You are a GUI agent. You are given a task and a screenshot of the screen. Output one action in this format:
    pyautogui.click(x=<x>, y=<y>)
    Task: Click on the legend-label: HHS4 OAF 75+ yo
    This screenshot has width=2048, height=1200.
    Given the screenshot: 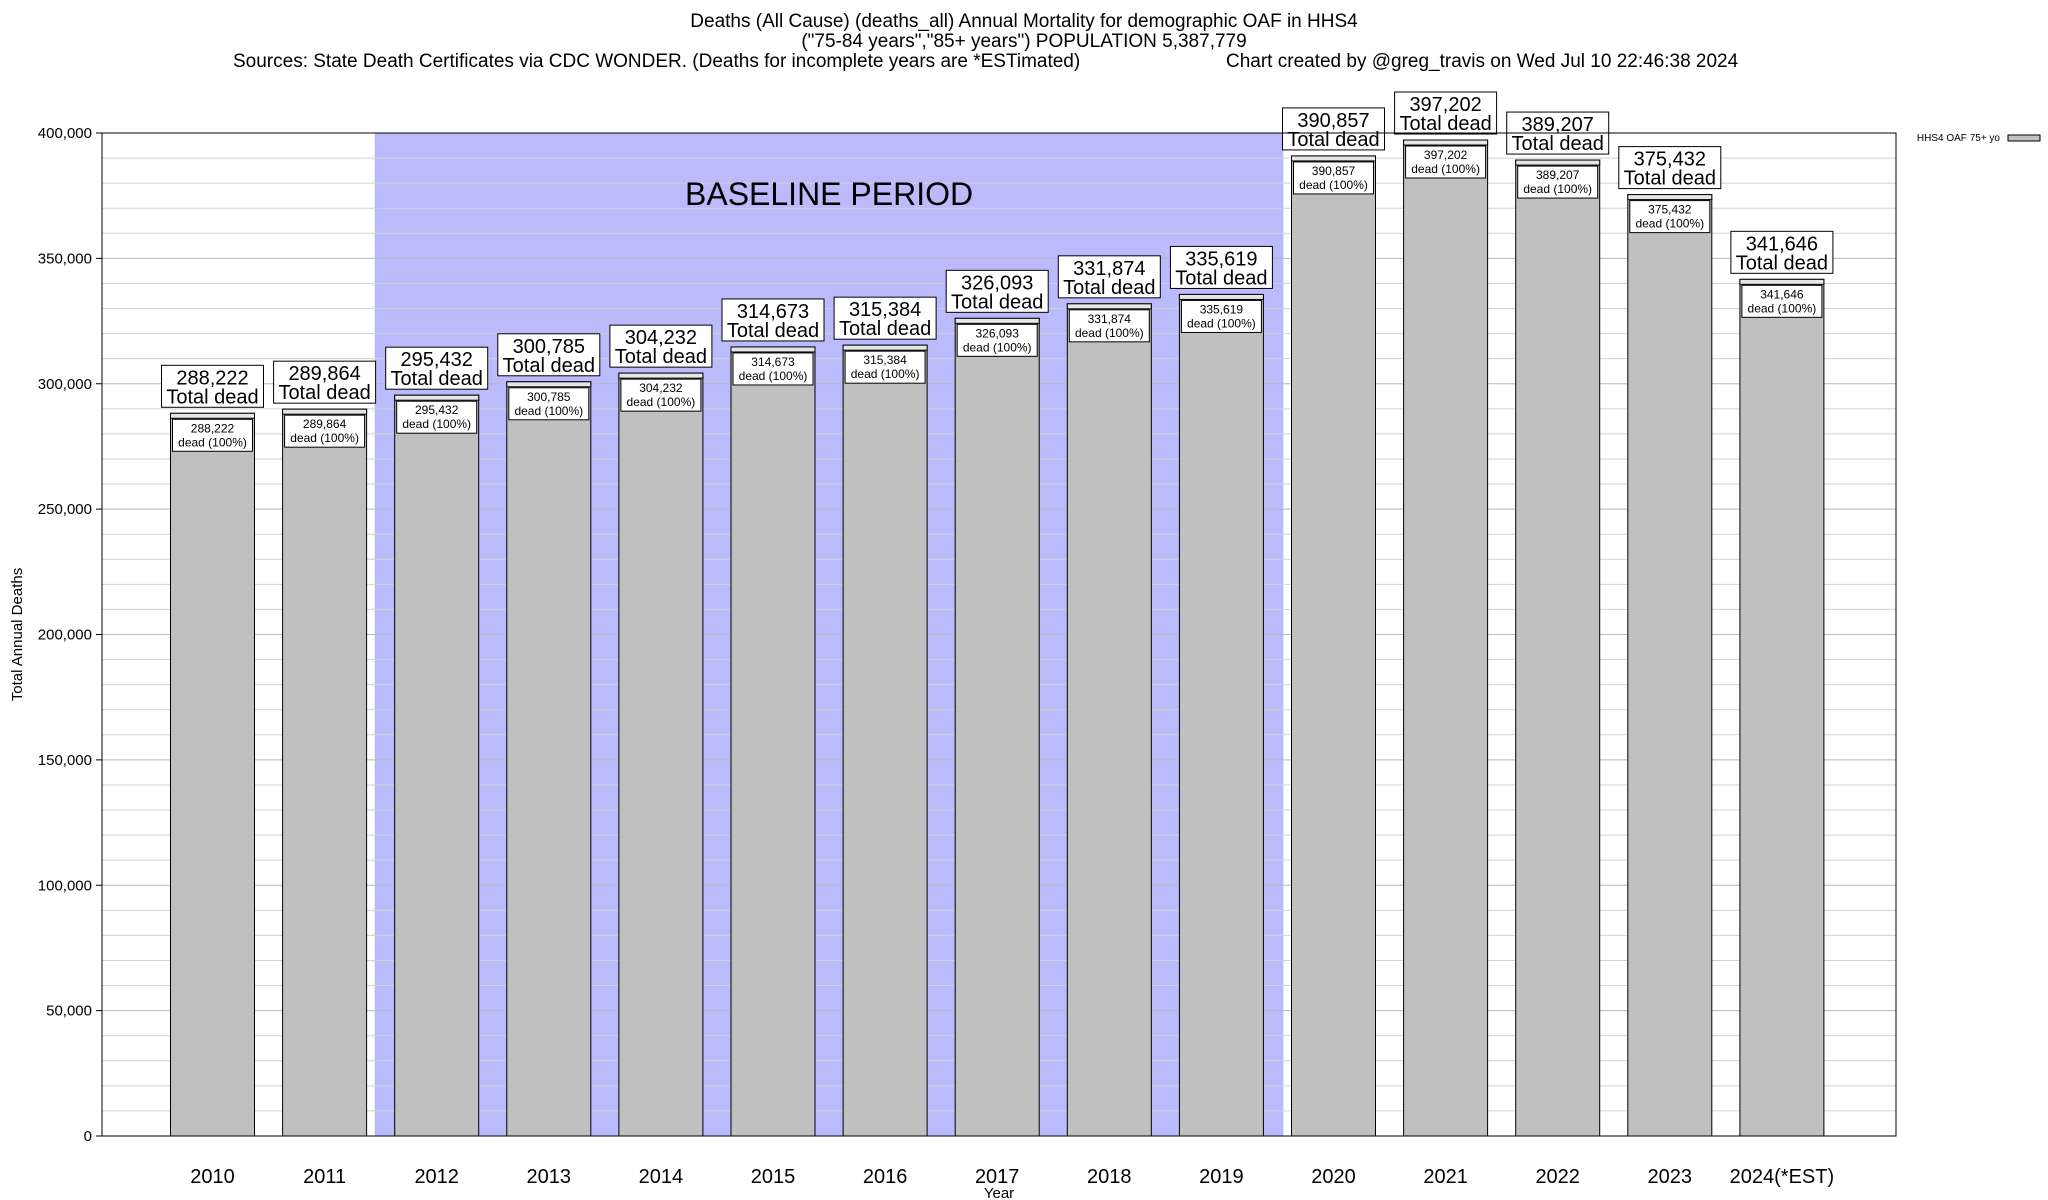 What is the action you would take?
    pyautogui.click(x=1959, y=138)
    